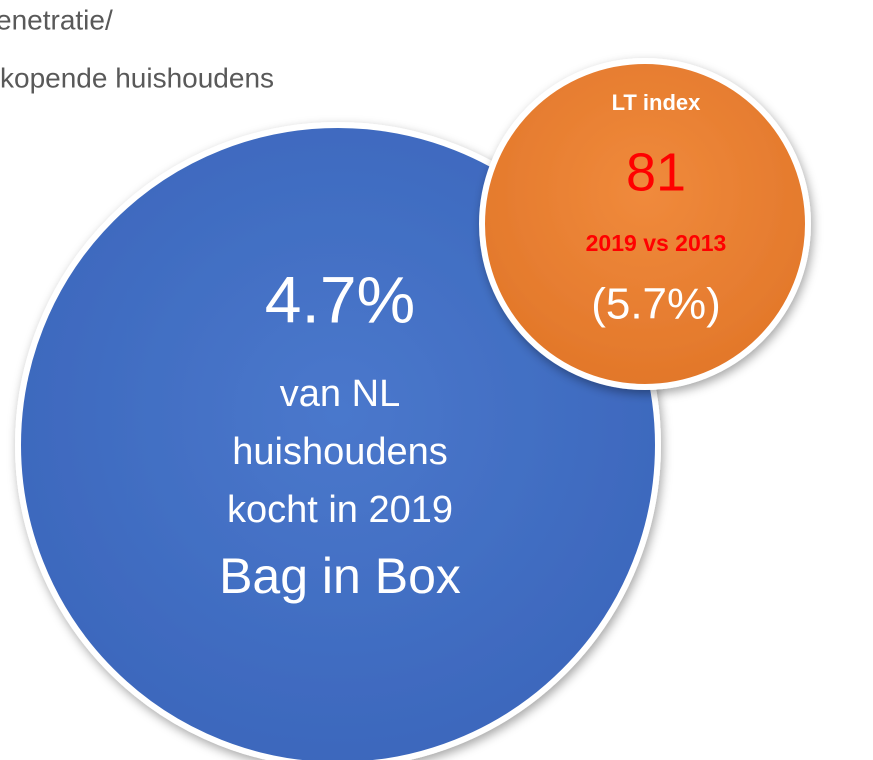 The width and height of the screenshot is (873, 760). Describe the element at coordinates (340, 452) in the screenshot. I see `main-line: huishoudens` at that location.